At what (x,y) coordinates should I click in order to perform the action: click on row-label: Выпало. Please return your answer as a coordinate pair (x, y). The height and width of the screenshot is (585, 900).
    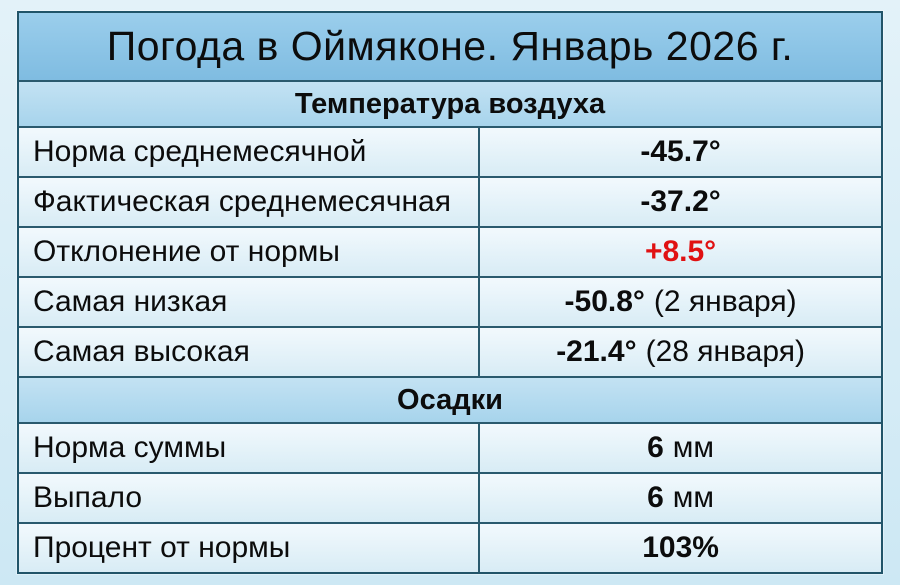
    Looking at the image, I should click on (250, 498).